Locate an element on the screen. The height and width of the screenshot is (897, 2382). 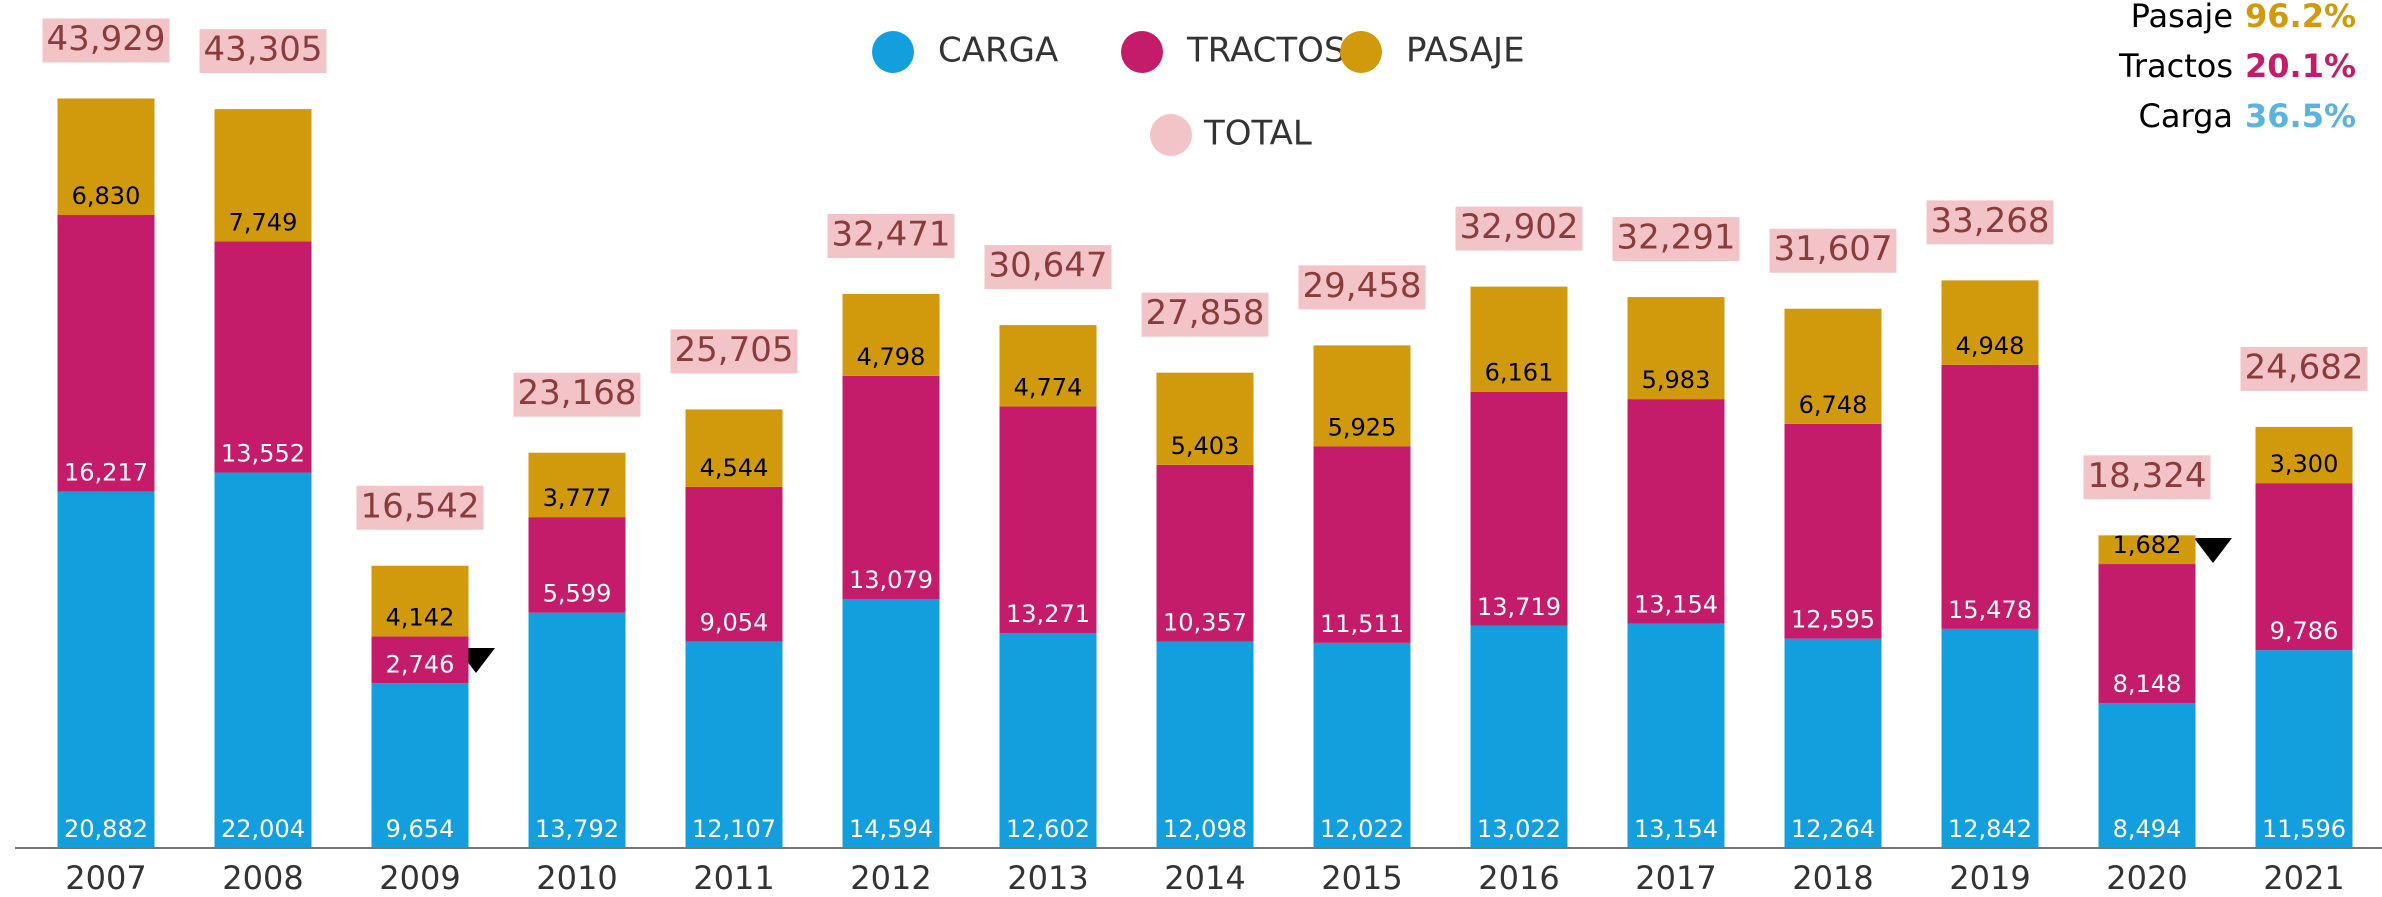
segment-label: 9,654 is located at coordinates (420, 829).